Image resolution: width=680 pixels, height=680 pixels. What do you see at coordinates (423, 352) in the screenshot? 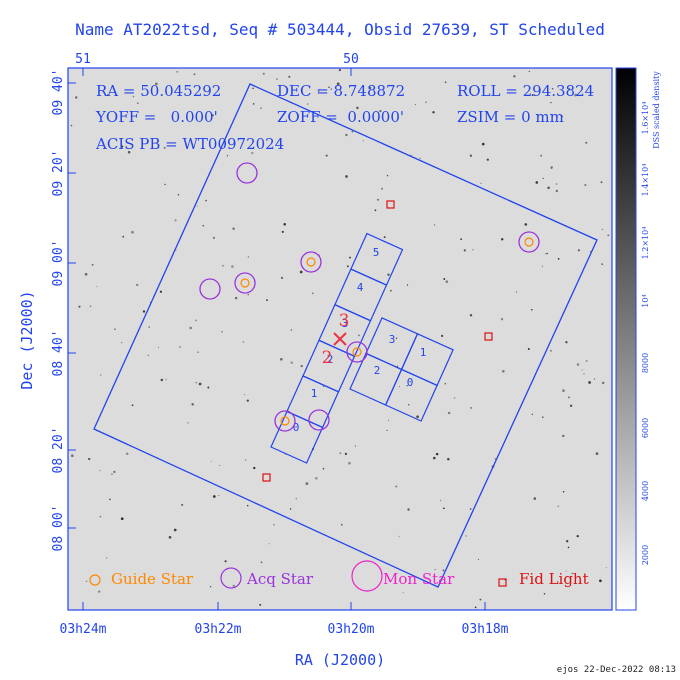
I see `ccd-label: 1` at bounding box center [423, 352].